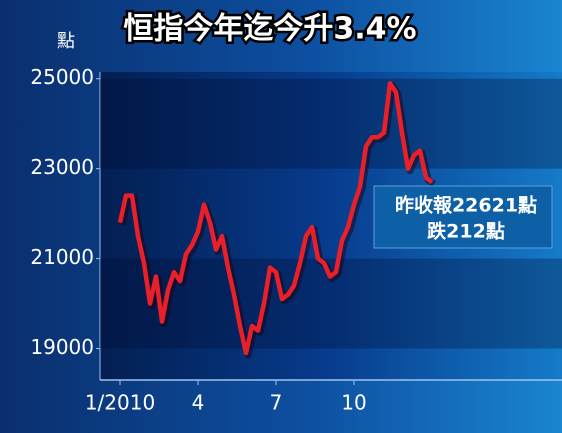  What do you see at coordinates (276, 403) in the screenshot?
I see `x-tick-label: 7` at bounding box center [276, 403].